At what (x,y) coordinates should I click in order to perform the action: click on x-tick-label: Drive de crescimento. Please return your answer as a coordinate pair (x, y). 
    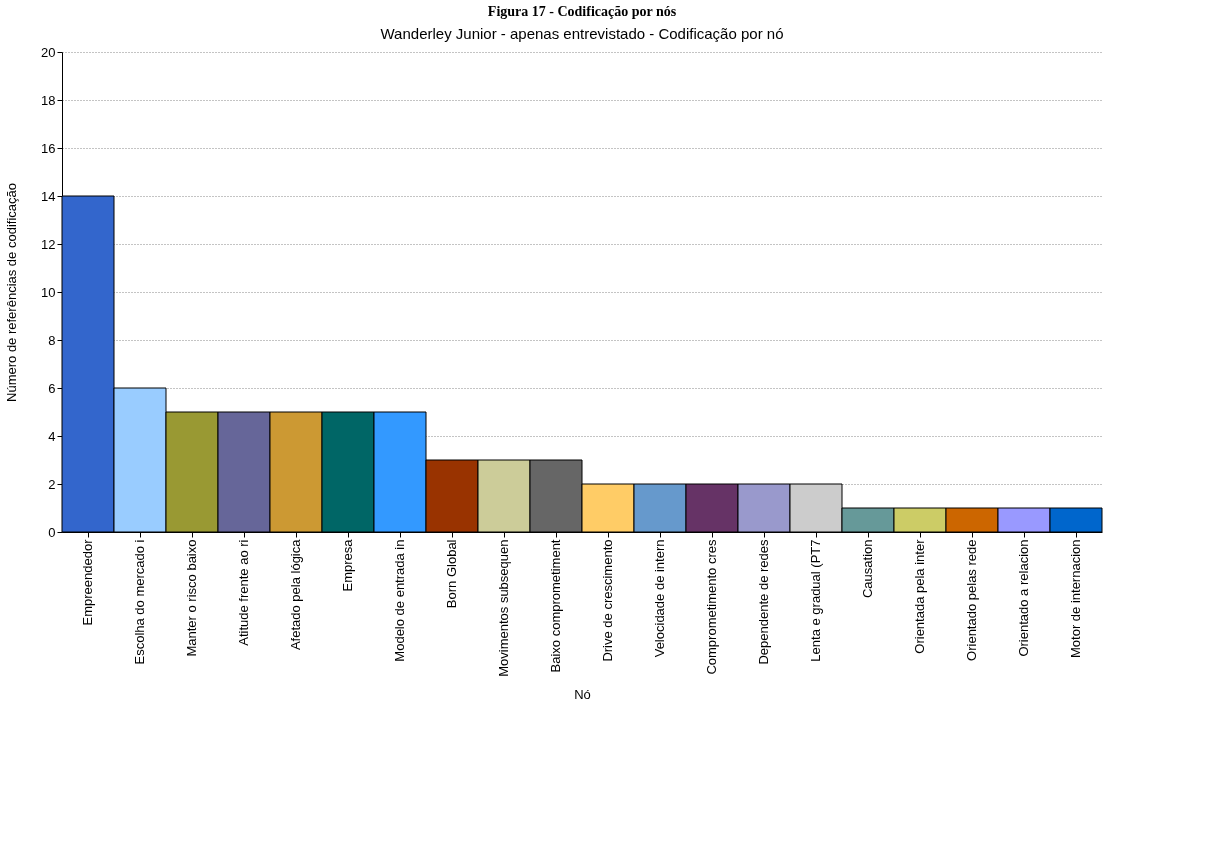
    Looking at the image, I should click on (607, 600).